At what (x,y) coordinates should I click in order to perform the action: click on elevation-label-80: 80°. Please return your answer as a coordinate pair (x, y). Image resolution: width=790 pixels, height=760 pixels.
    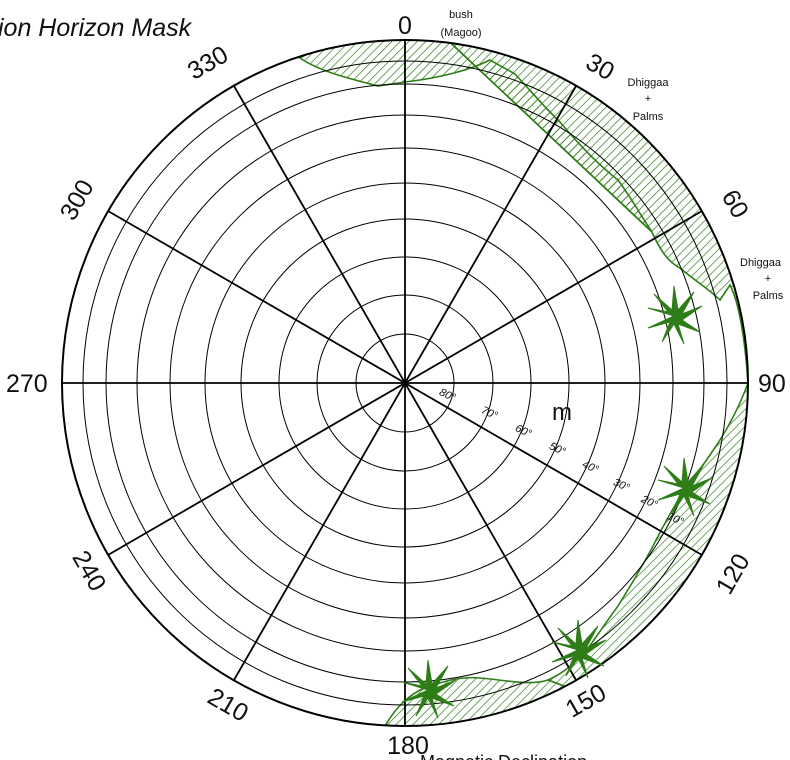
    Looking at the image, I should click on (447, 395).